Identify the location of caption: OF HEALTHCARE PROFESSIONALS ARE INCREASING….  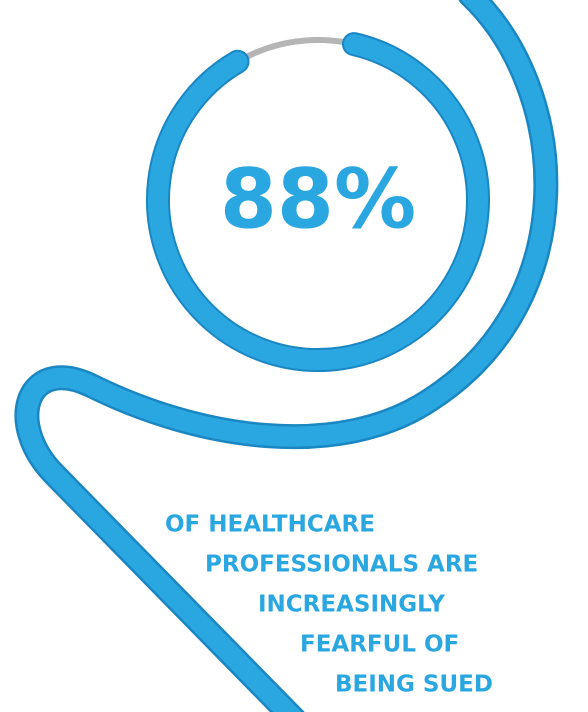
(329, 605).